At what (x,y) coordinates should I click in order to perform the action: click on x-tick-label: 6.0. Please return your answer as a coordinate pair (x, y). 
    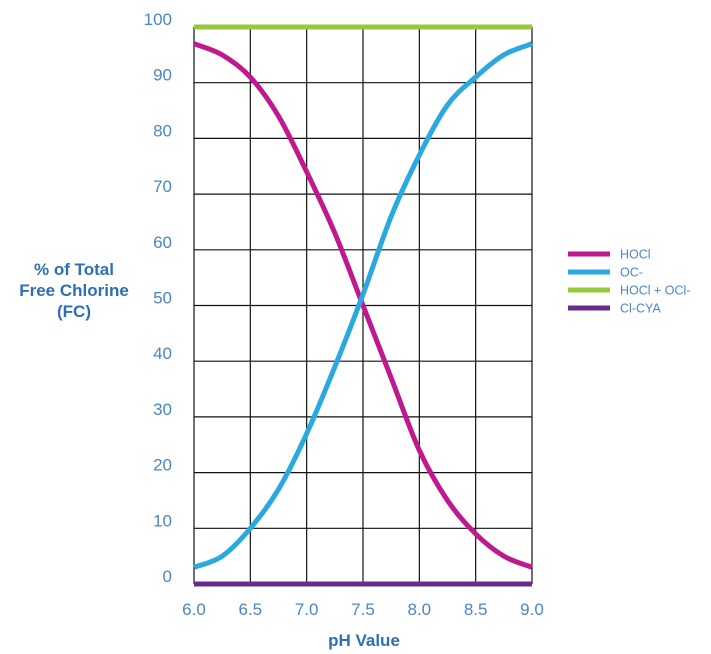
    Looking at the image, I should click on (194, 609).